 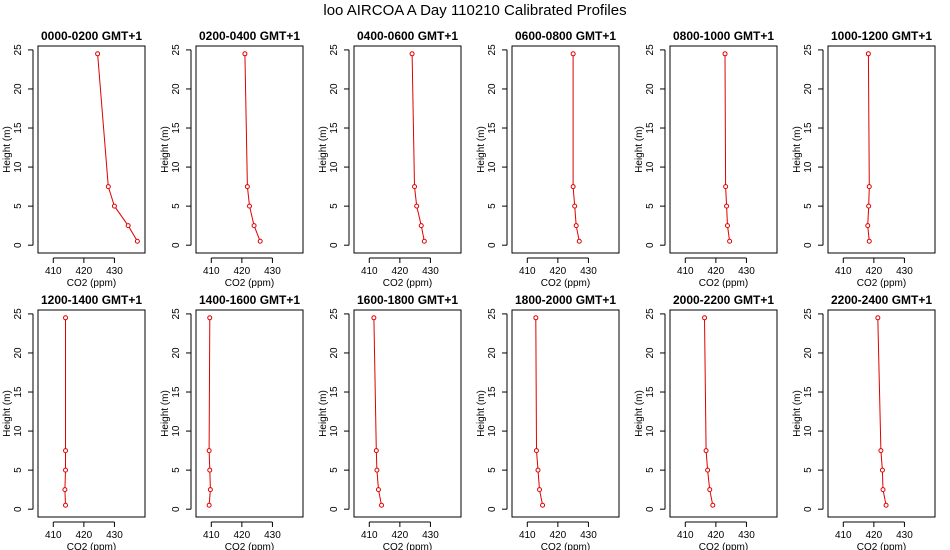 I want to click on panel-title: 0400-0600 GMT+1, so click(x=407, y=36).